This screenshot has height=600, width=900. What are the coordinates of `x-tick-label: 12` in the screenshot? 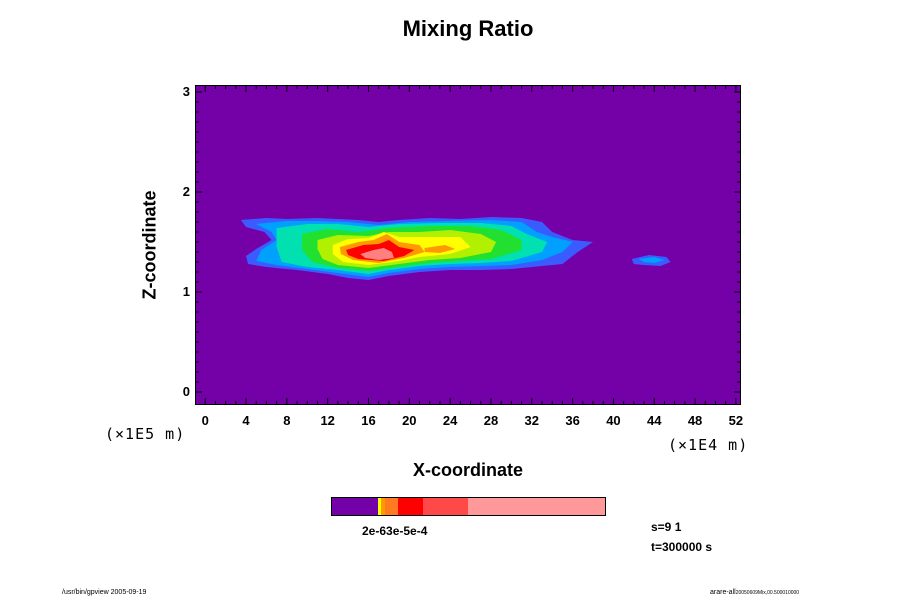 It's located at (327, 420).